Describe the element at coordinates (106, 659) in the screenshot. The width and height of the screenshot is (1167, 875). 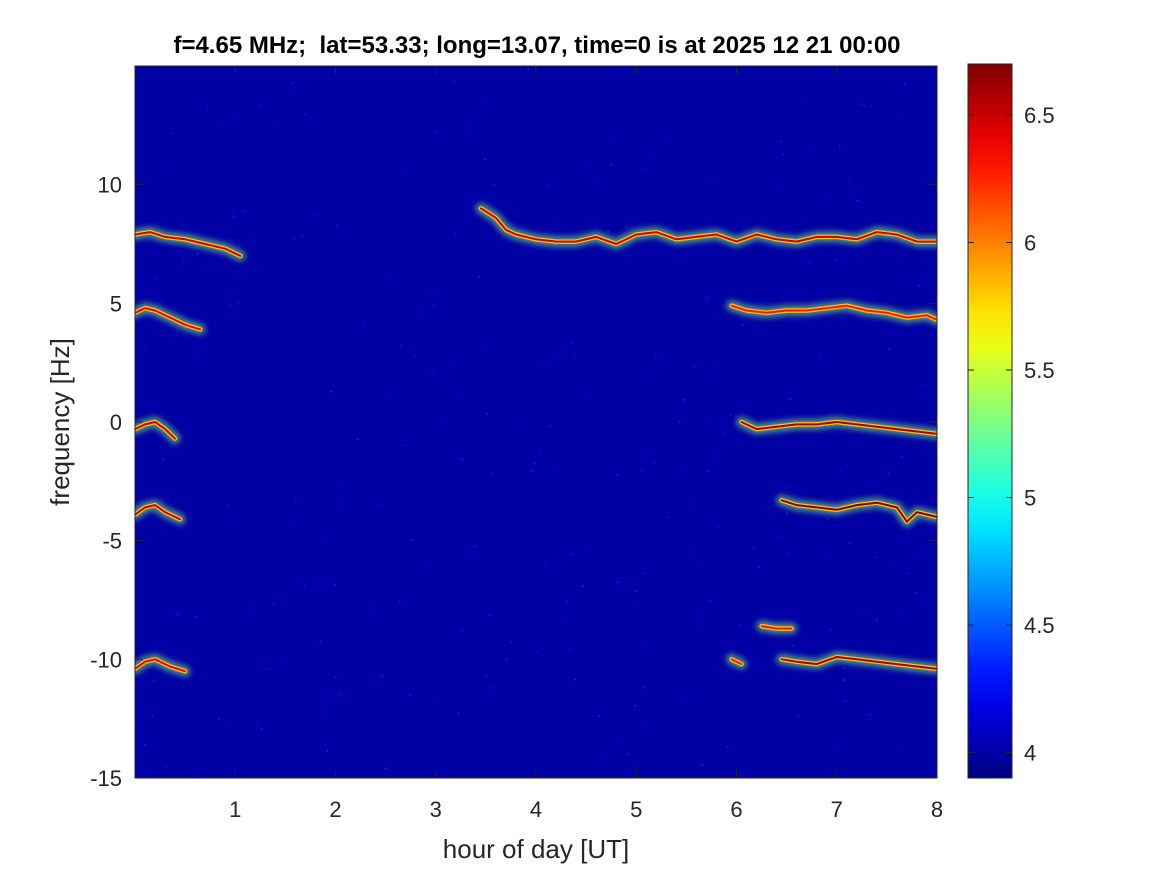
I see `y-tick-label: -10` at that location.